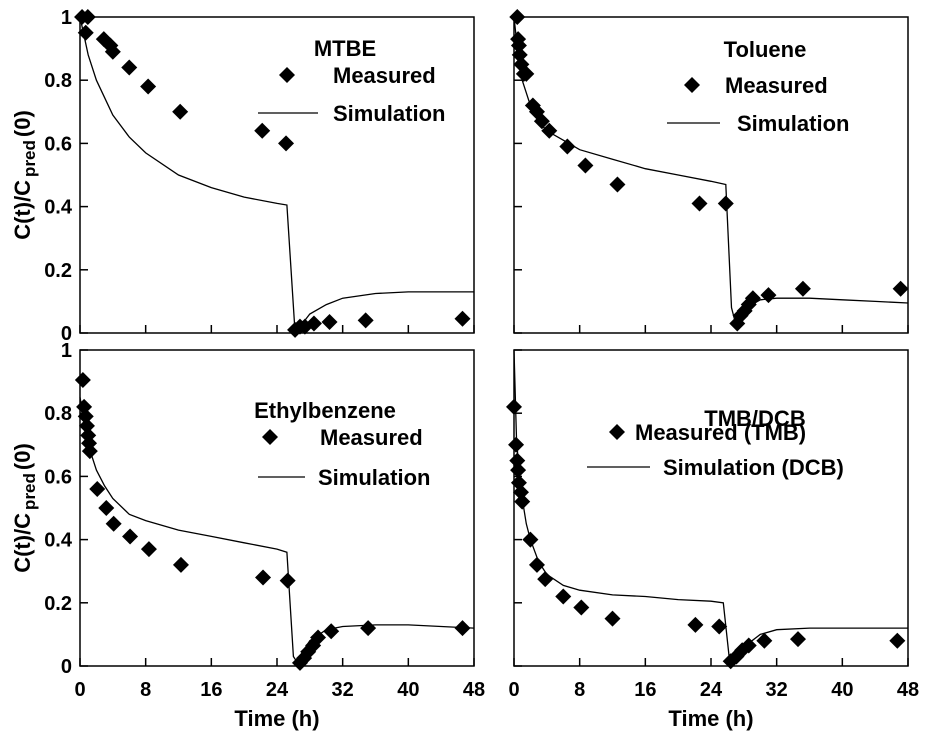 The height and width of the screenshot is (742, 930). Describe the element at coordinates (325, 410) in the screenshot. I see `panel-title: Ethylbenzene` at that location.